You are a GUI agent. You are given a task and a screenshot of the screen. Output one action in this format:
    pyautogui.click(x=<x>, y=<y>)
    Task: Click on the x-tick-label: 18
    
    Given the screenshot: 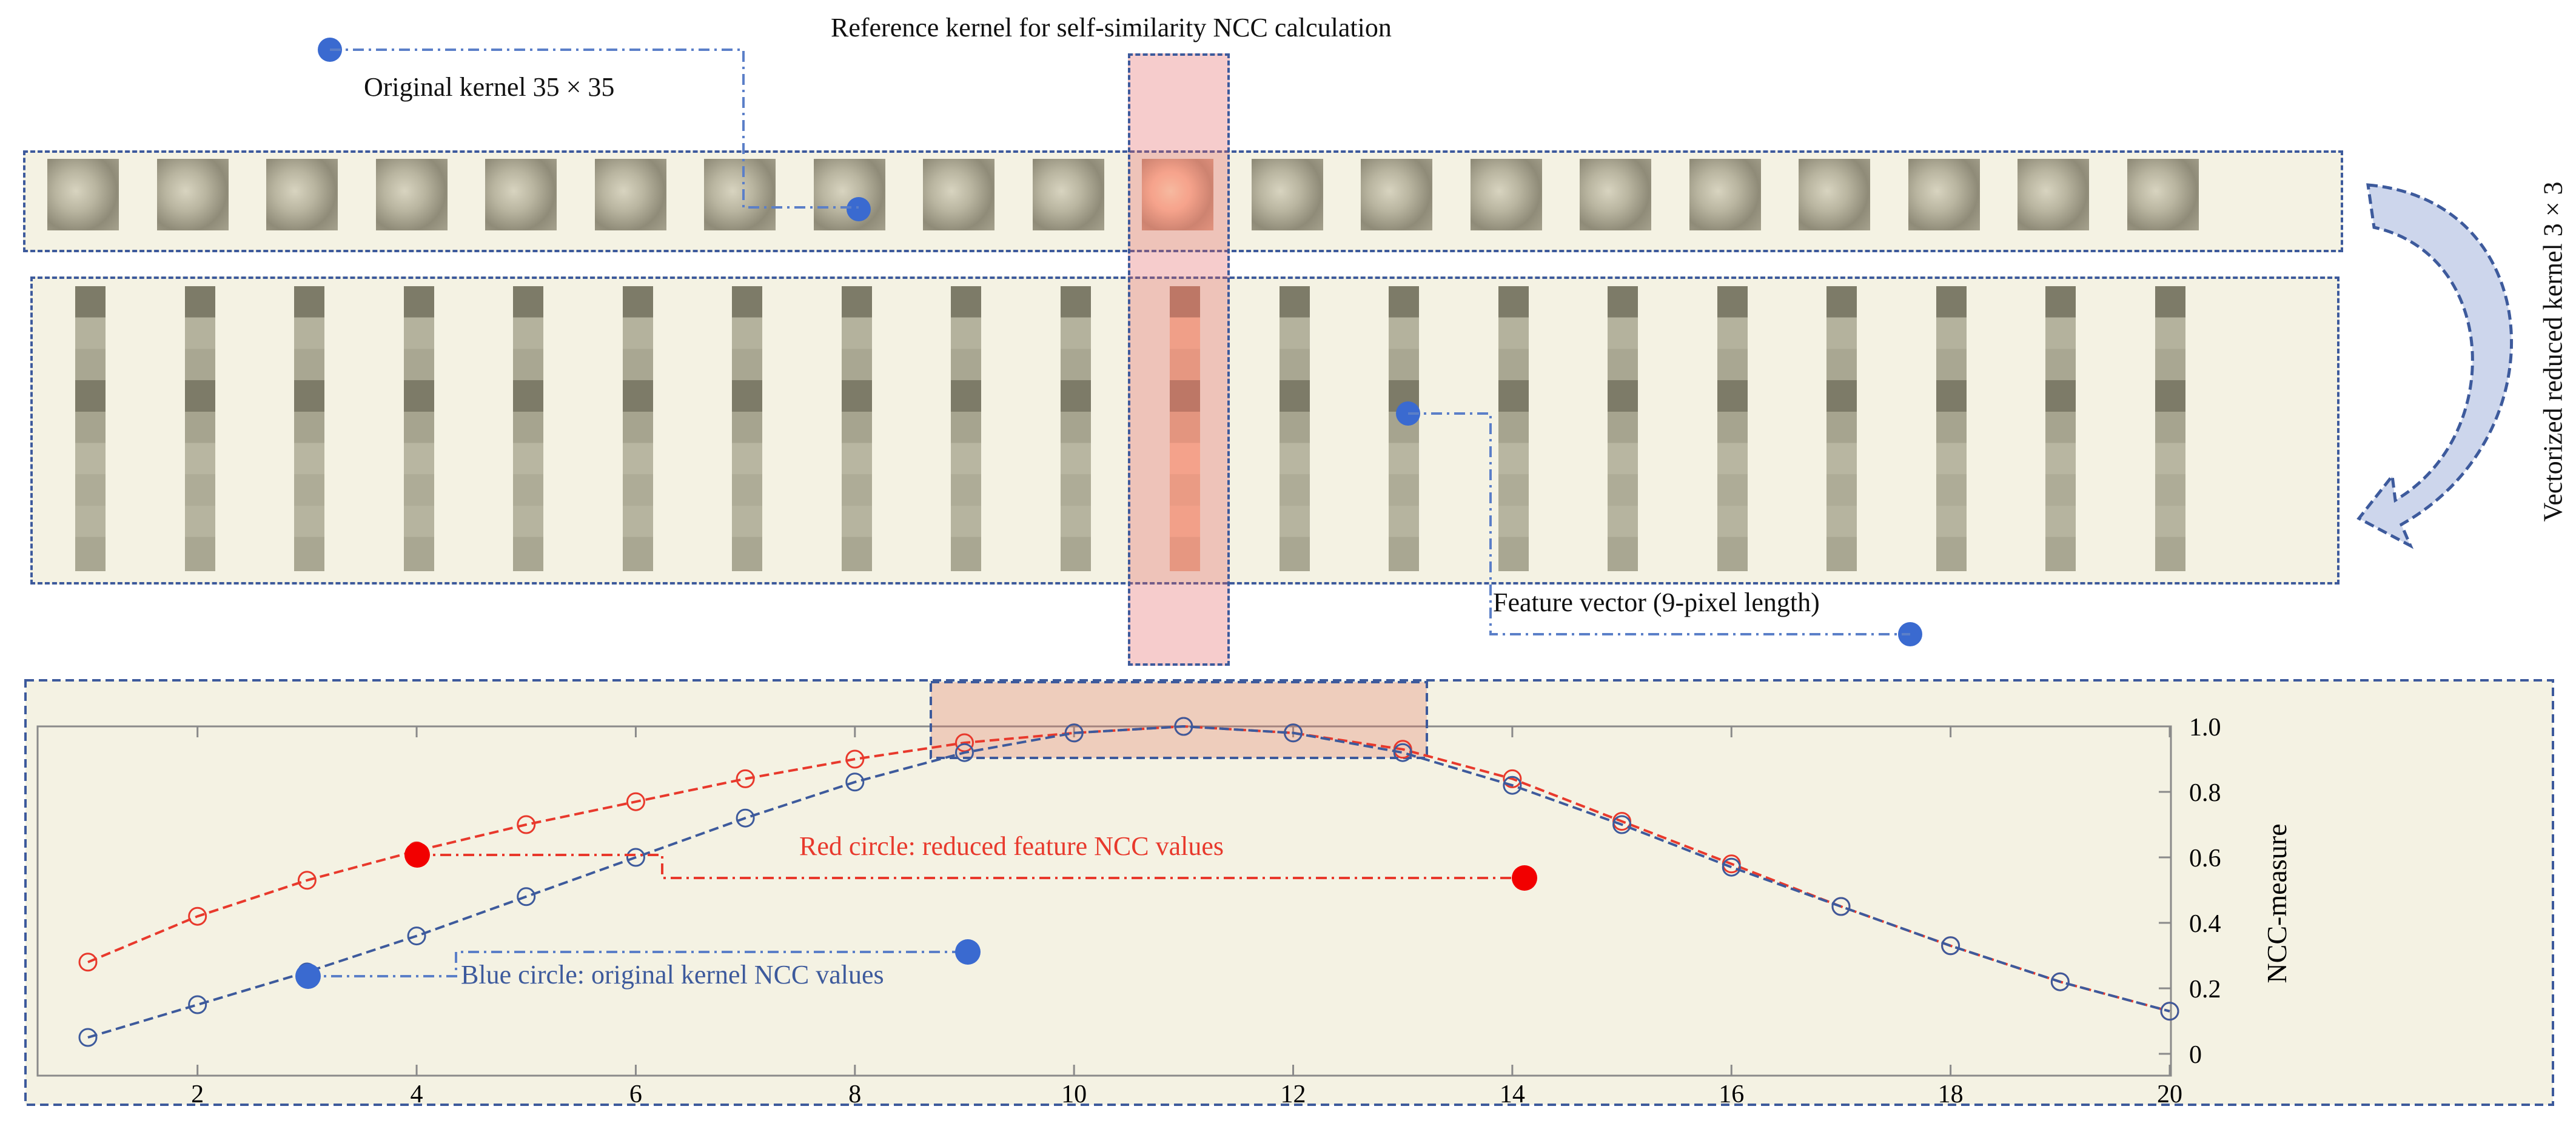 What is the action you would take?
    pyautogui.click(x=1951, y=1094)
    